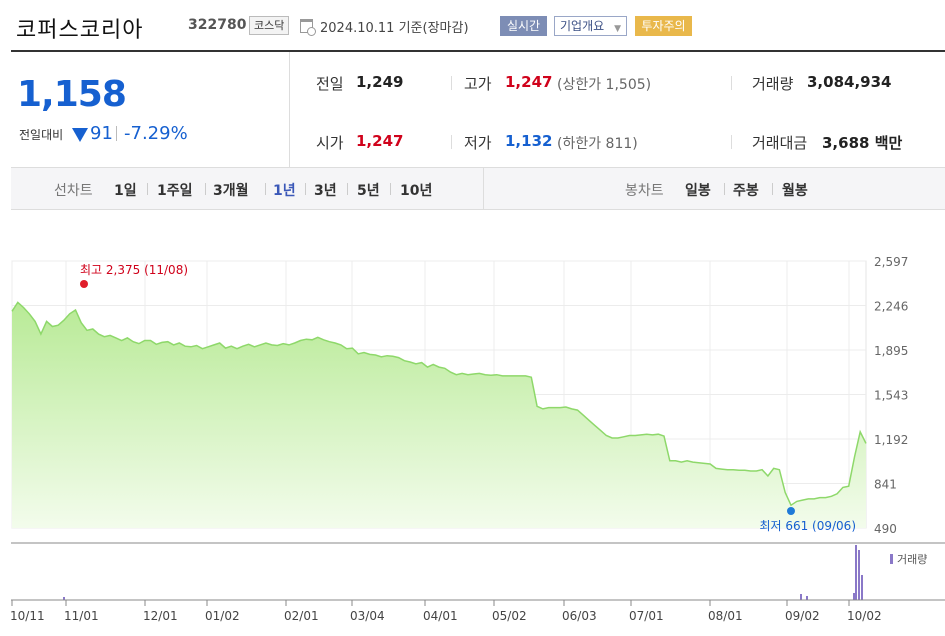  What do you see at coordinates (864, 616) in the screenshot?
I see `x-tick-label: 10/02` at bounding box center [864, 616].